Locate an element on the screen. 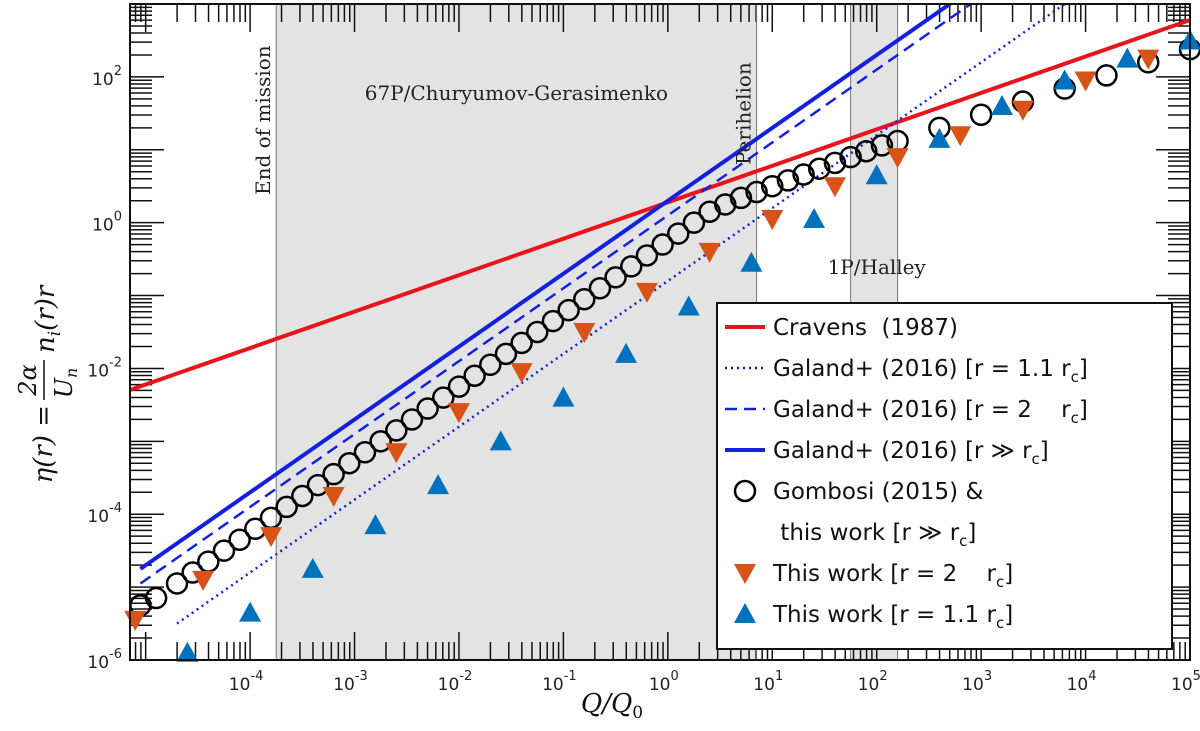  x-tick-labels: 10⁻⁴ 10⁻³ 10⁻² 10⁻¹ 10⁰ 10¹ 10² 10³ 10⁴ 10⁵ is located at coordinates (714, 682).